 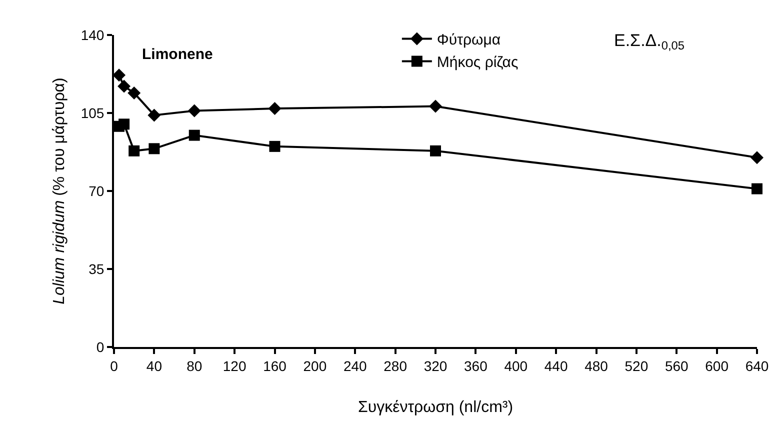 What do you see at coordinates (468, 40) in the screenshot?
I see `legend-label: Φύτρωμα` at bounding box center [468, 40].